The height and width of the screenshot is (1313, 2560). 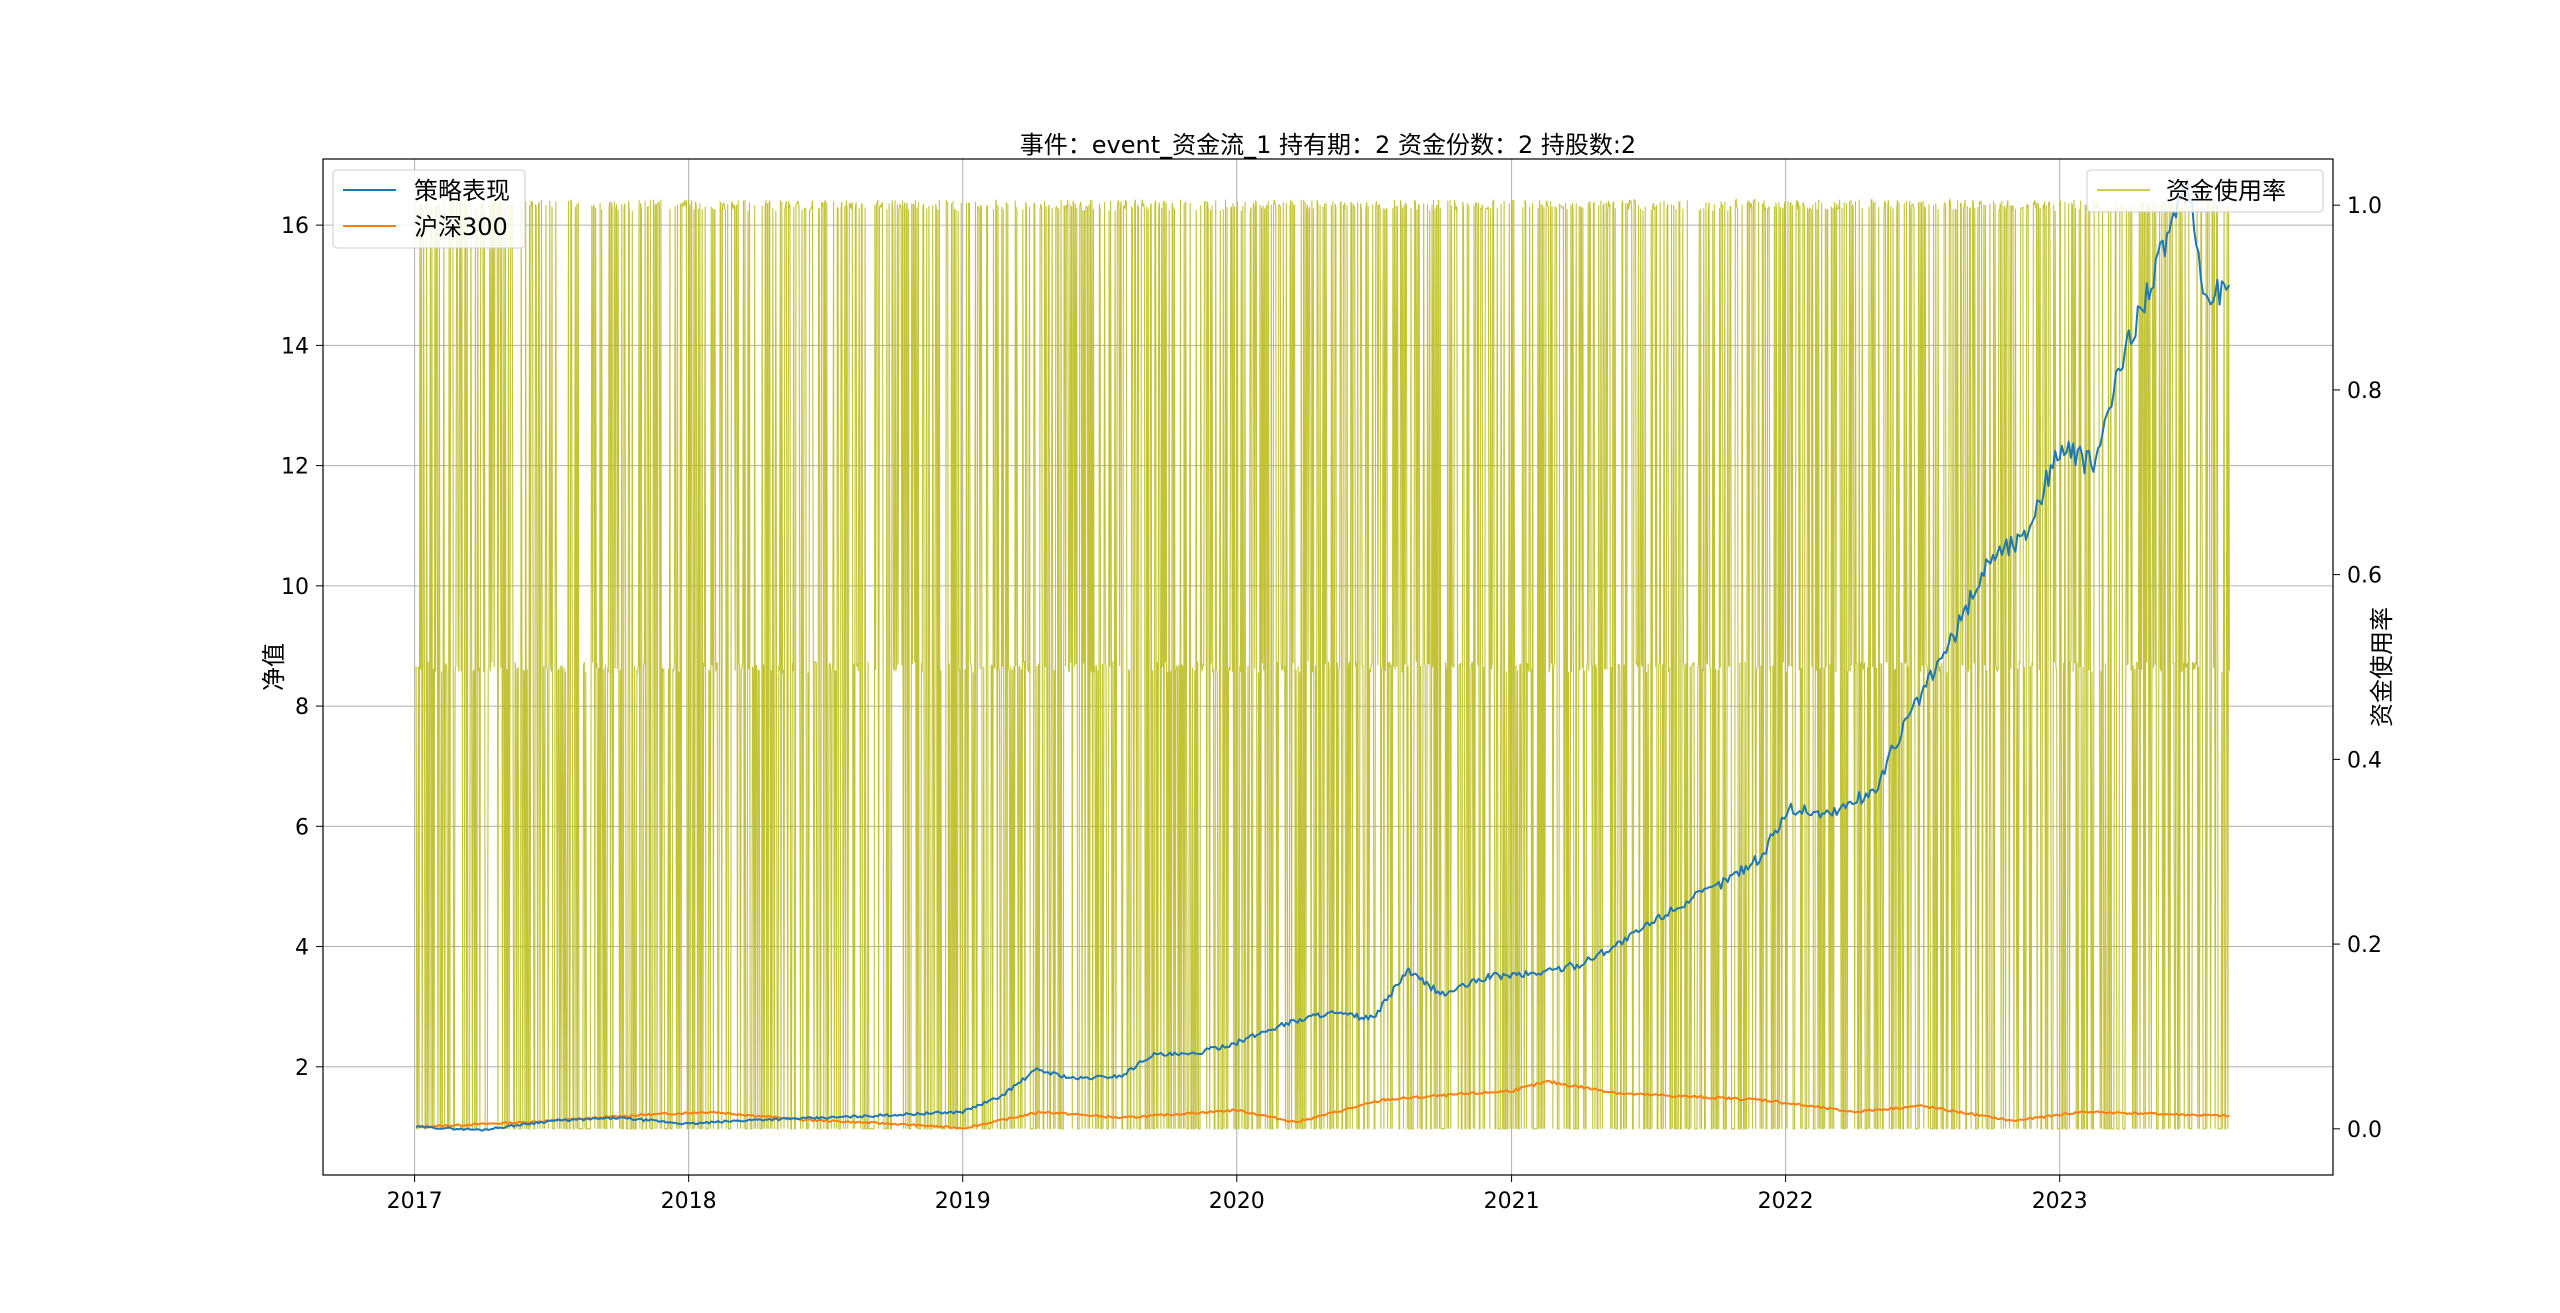 I want to click on y2-tick-label: 1.0, so click(x=2364, y=206).